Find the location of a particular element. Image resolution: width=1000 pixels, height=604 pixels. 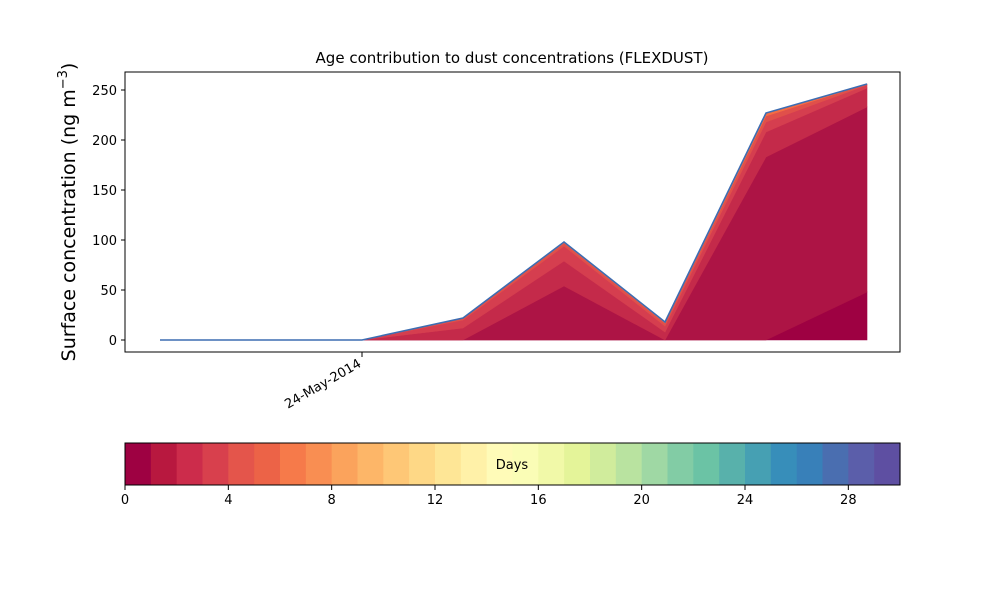

colorbar-label: Days is located at coordinates (512, 465).